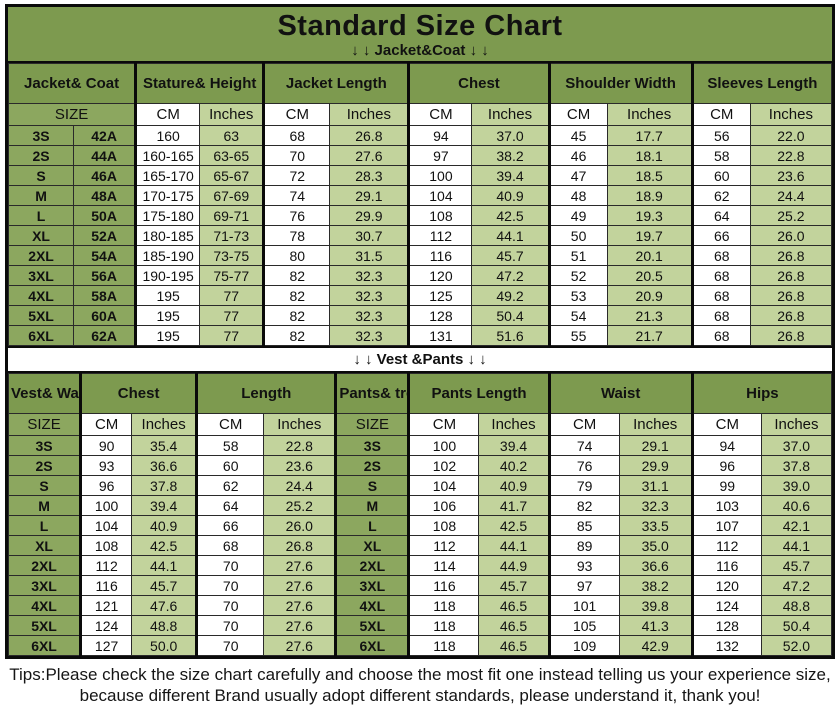 This screenshot has width=840, height=706. I want to click on size-cell: 50A, so click(105, 215).